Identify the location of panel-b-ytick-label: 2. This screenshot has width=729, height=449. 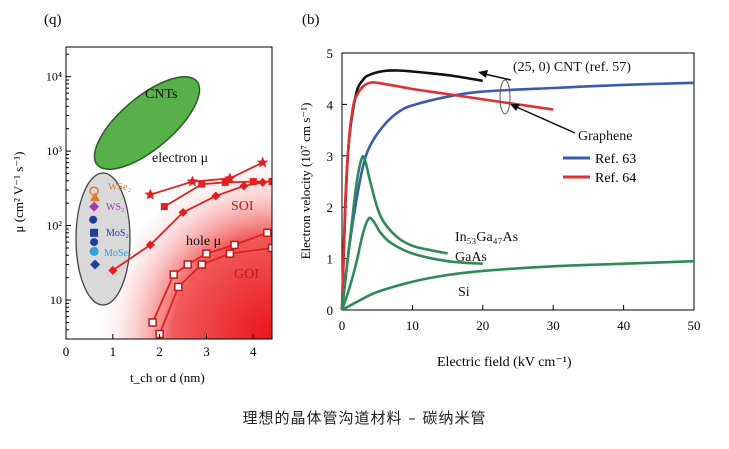
(330, 207).